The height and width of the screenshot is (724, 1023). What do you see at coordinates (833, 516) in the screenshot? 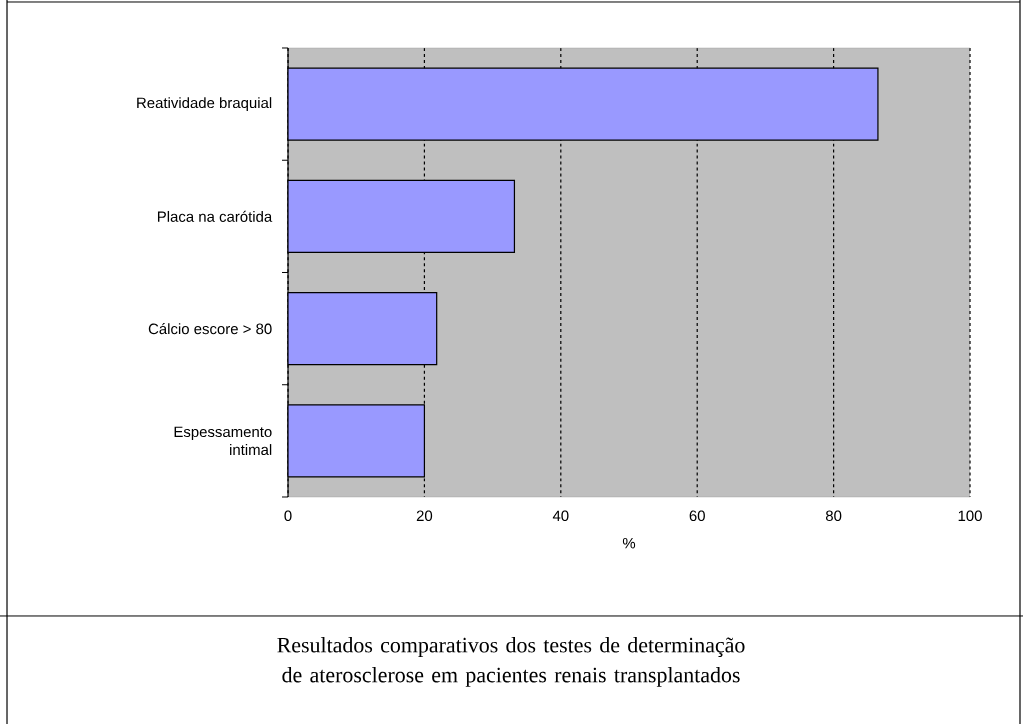
I see `x-tick-label: 80` at bounding box center [833, 516].